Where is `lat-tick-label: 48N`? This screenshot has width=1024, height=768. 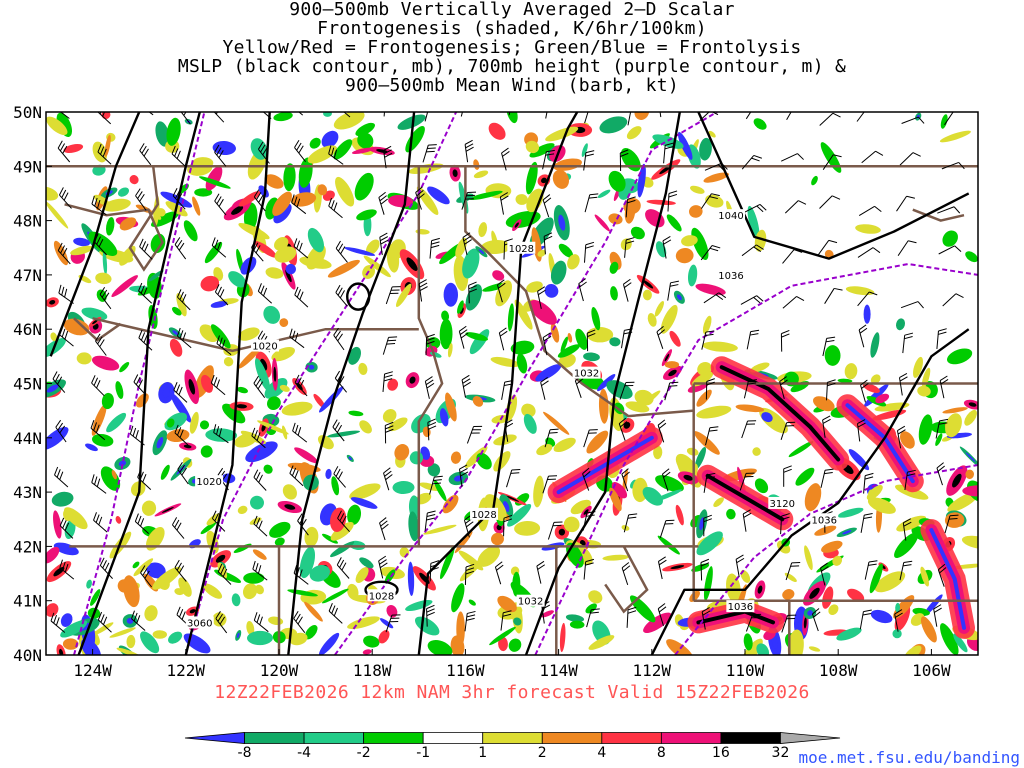
lat-tick-label: 48N is located at coordinates (27, 221).